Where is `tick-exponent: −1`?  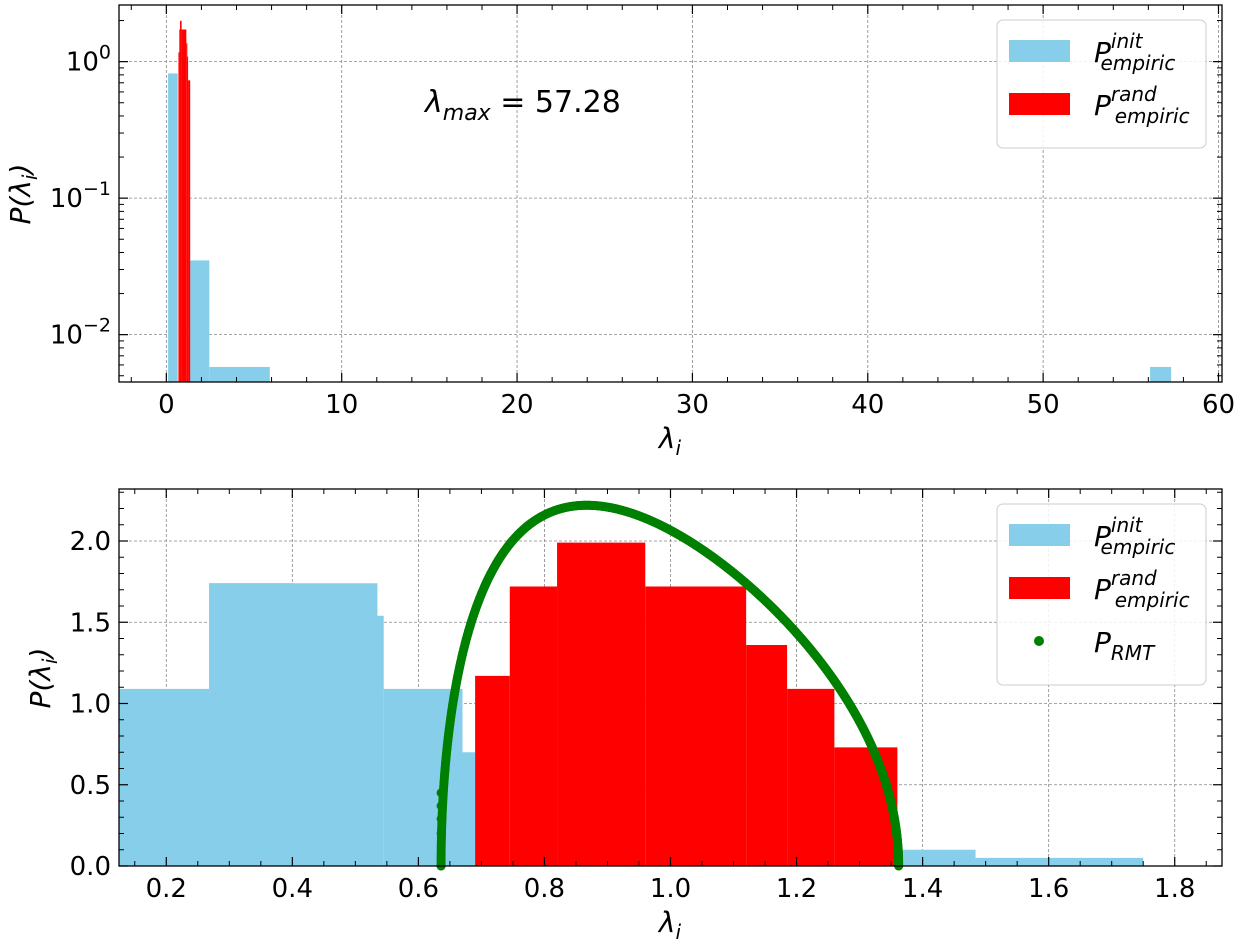
tick-exponent: −1 is located at coordinates (97, 189).